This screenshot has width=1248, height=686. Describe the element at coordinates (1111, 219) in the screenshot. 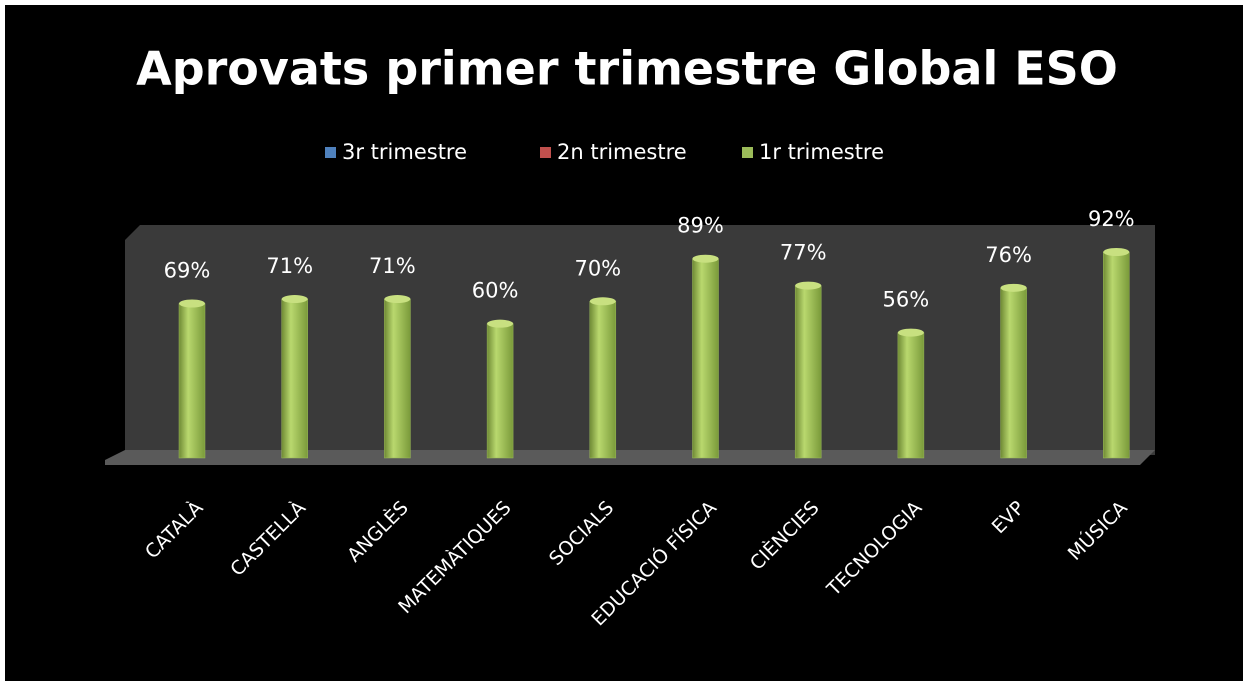

I see `value-label: 92%` at that location.